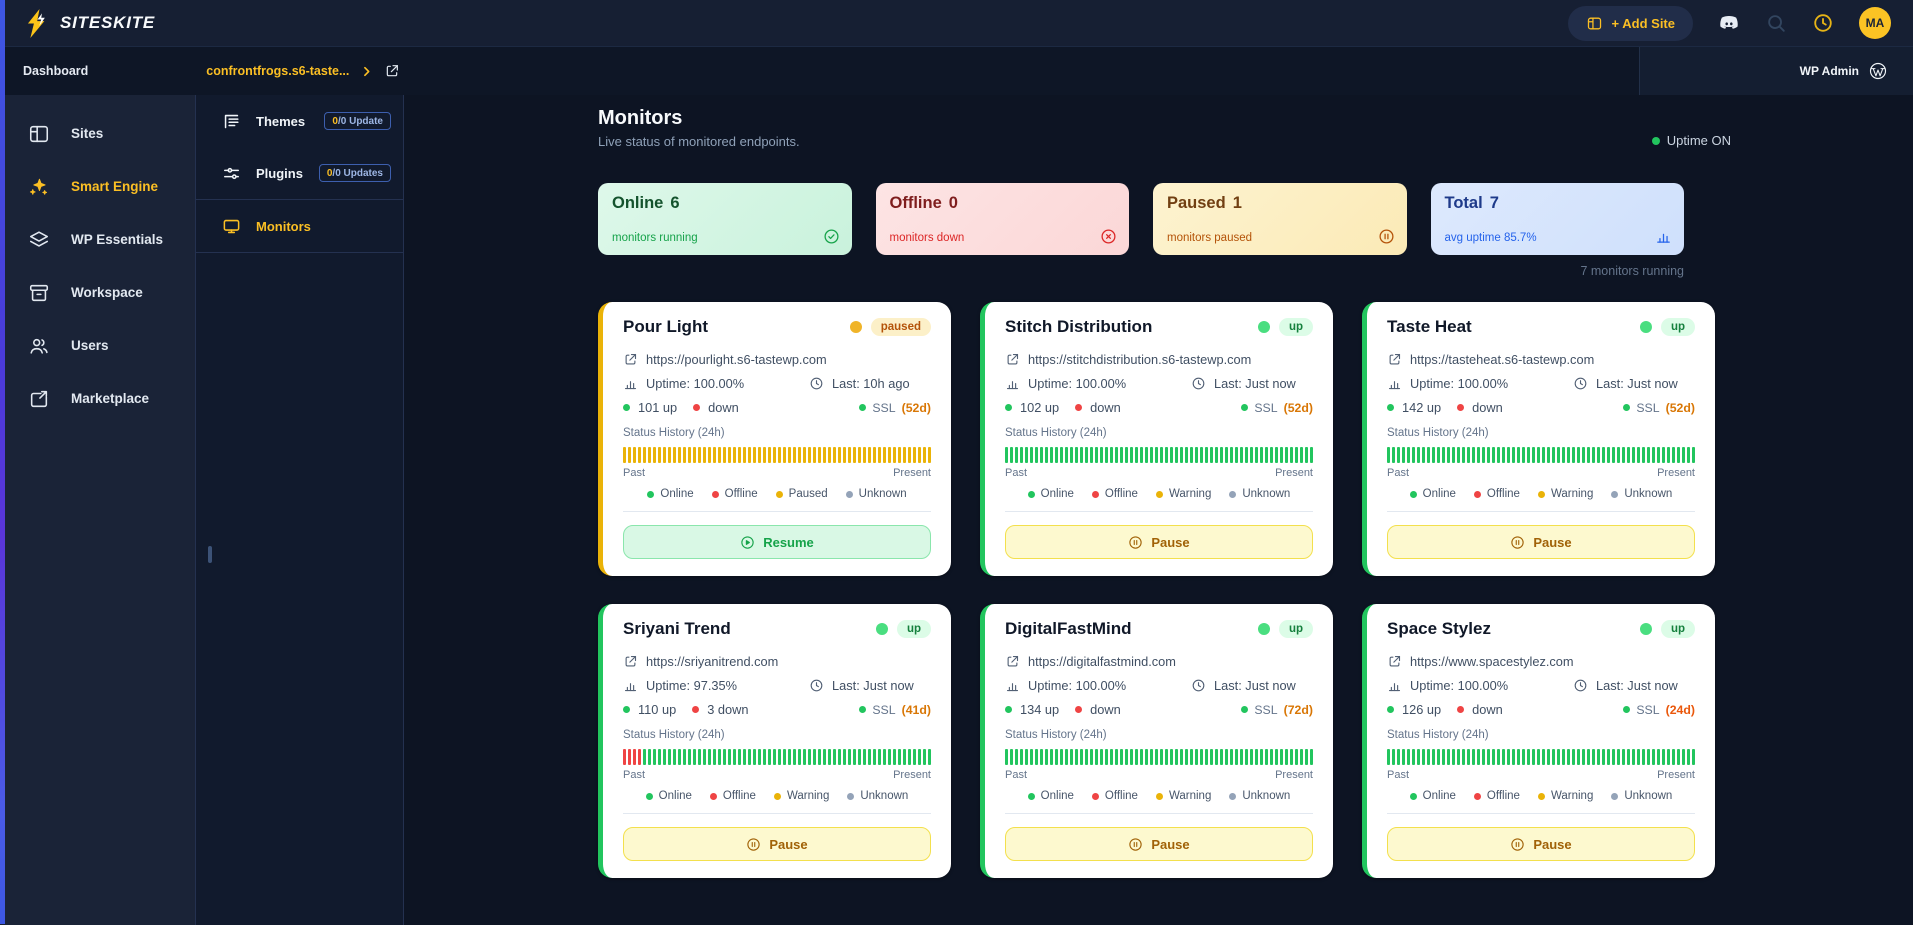 This screenshot has width=1913, height=925. I want to click on user-avatar: MA, so click(1875, 23).